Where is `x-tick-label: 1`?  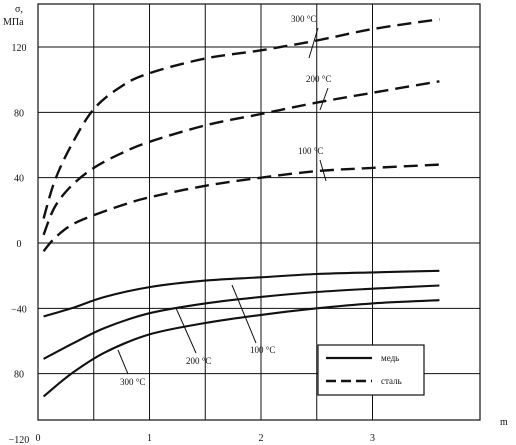 x-tick-label: 1 is located at coordinates (149, 438).